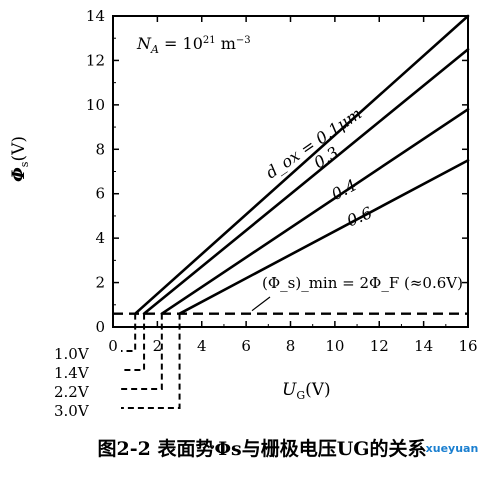 This screenshot has width=502, height=477. What do you see at coordinates (202, 346) in the screenshot?
I see `x-tick-label: 4` at bounding box center [202, 346].